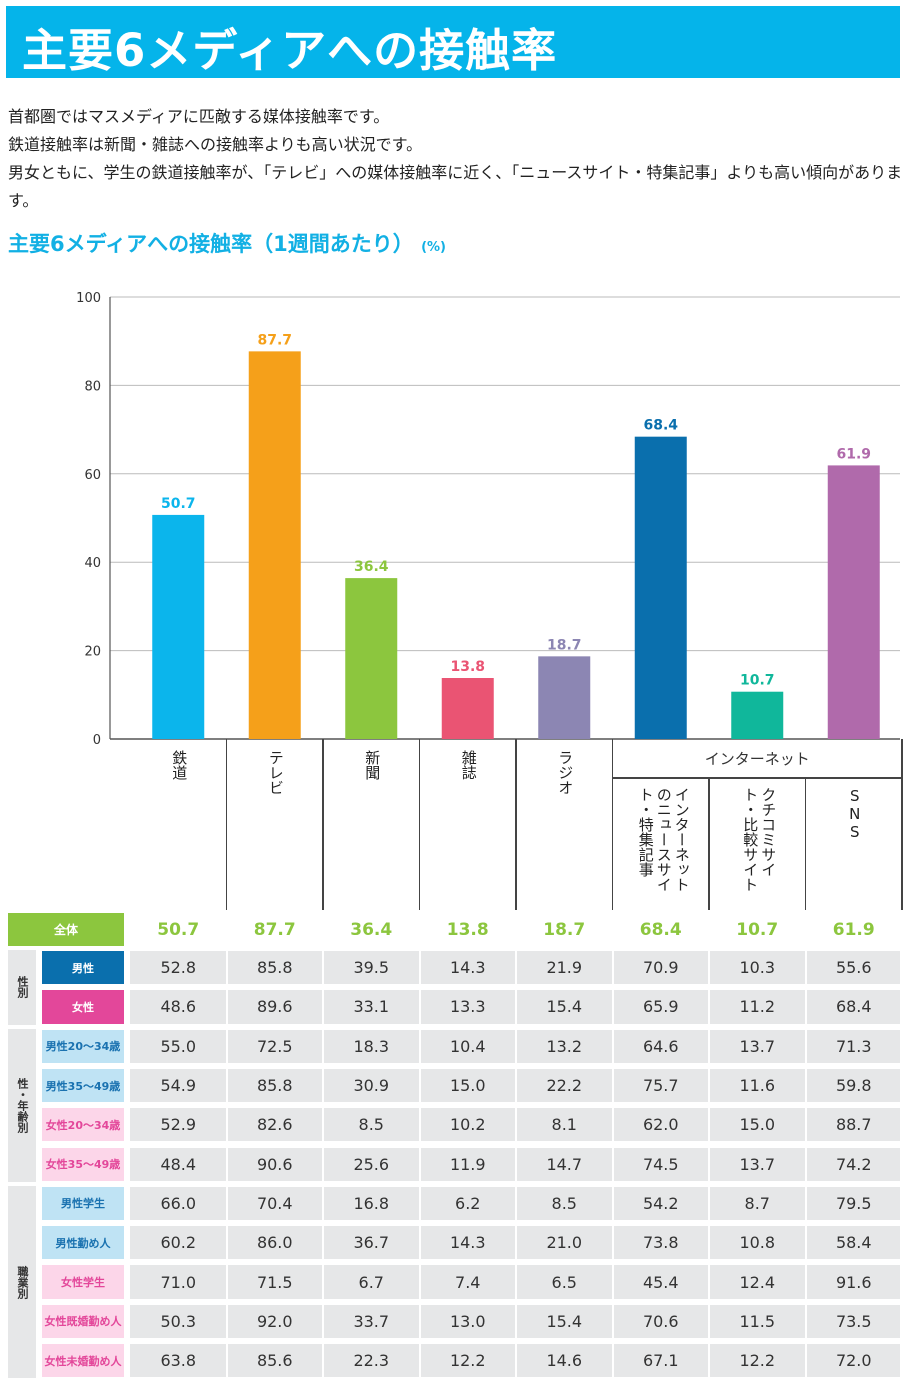 The width and height of the screenshot is (908, 1386). What do you see at coordinates (92, 563) in the screenshot?
I see `y-tick-label: 40` at bounding box center [92, 563].